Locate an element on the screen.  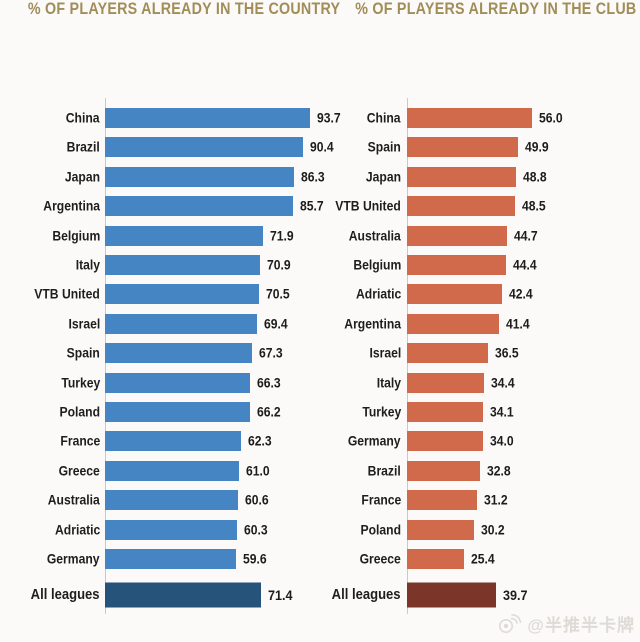
club-chart-title: % OF PLAYERS ALREADY IN THE CLUB is located at coordinates (496, 9).